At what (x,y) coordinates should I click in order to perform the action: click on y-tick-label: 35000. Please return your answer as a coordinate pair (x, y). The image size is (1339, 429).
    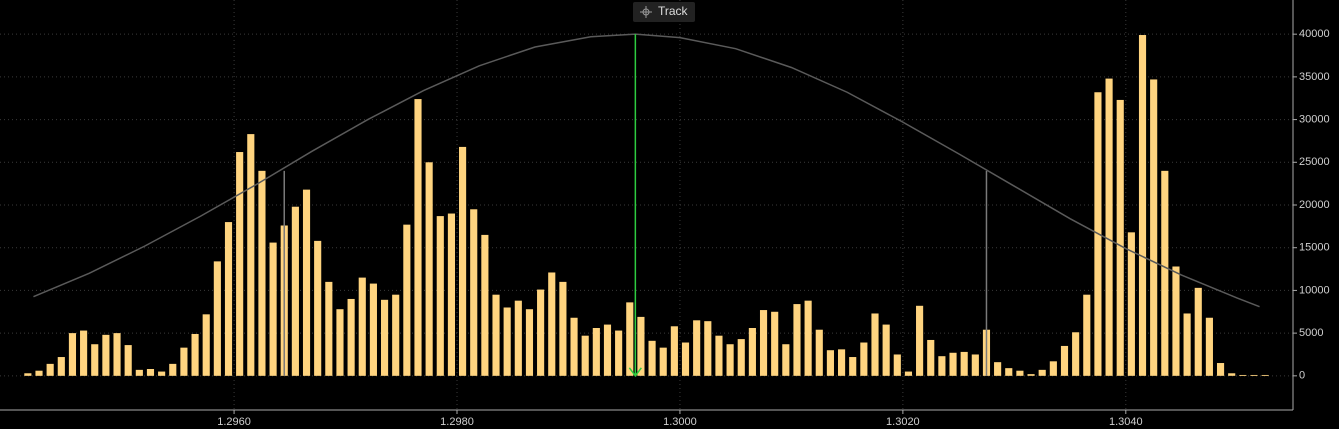
    Looking at the image, I should click on (1314, 77).